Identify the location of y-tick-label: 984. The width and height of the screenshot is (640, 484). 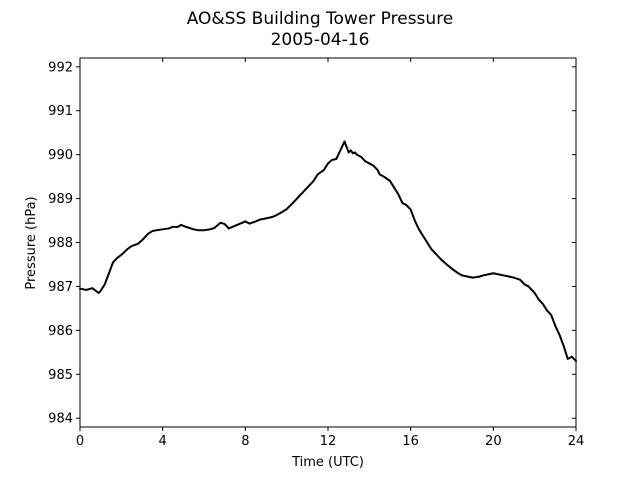
(60, 419).